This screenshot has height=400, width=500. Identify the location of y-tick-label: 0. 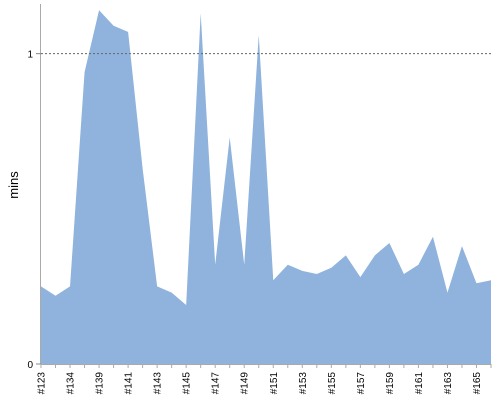
(30, 365).